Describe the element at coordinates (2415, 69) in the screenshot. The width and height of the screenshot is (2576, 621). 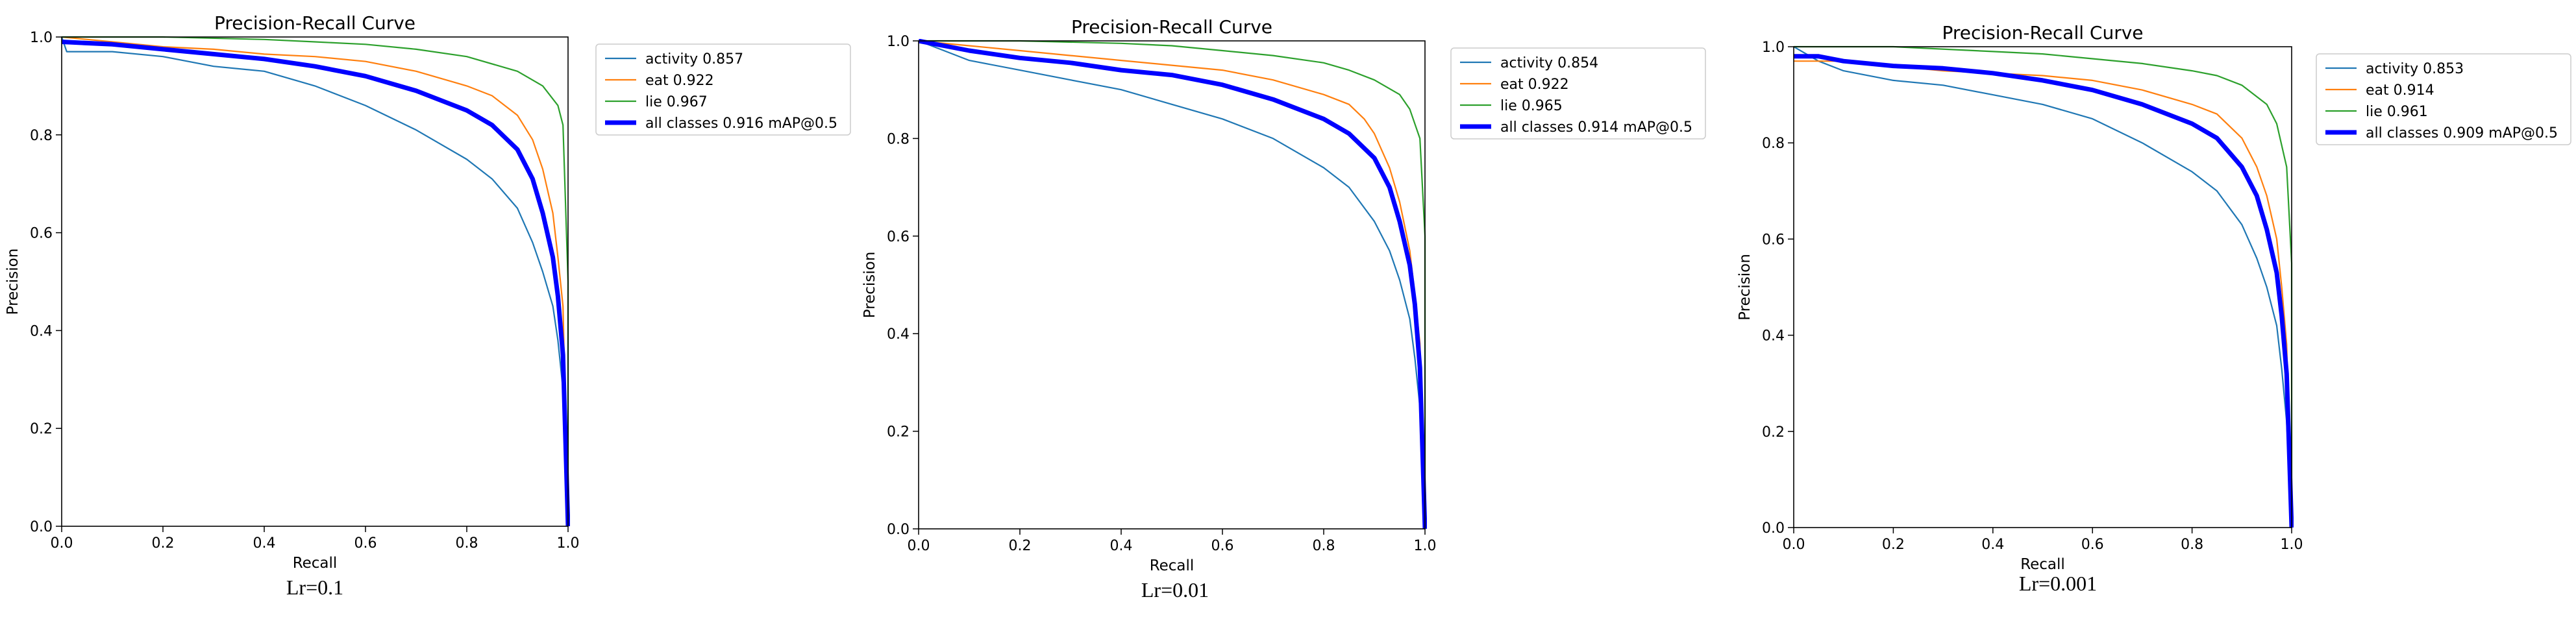
I see `legend-label-activity: activity 0.853` at that location.